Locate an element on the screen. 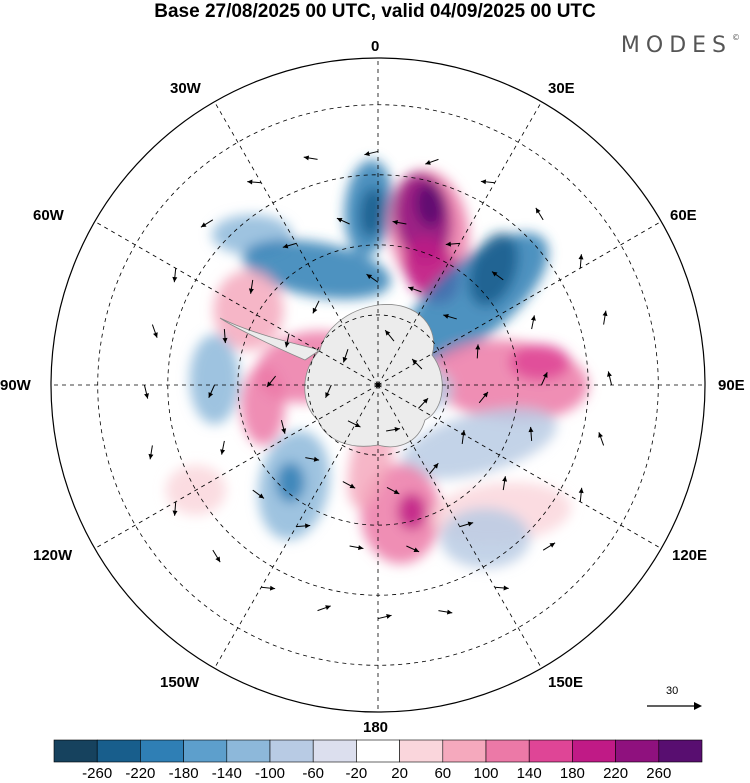 The height and width of the screenshot is (783, 750). modes-logo: MODES© is located at coordinates (680, 45).